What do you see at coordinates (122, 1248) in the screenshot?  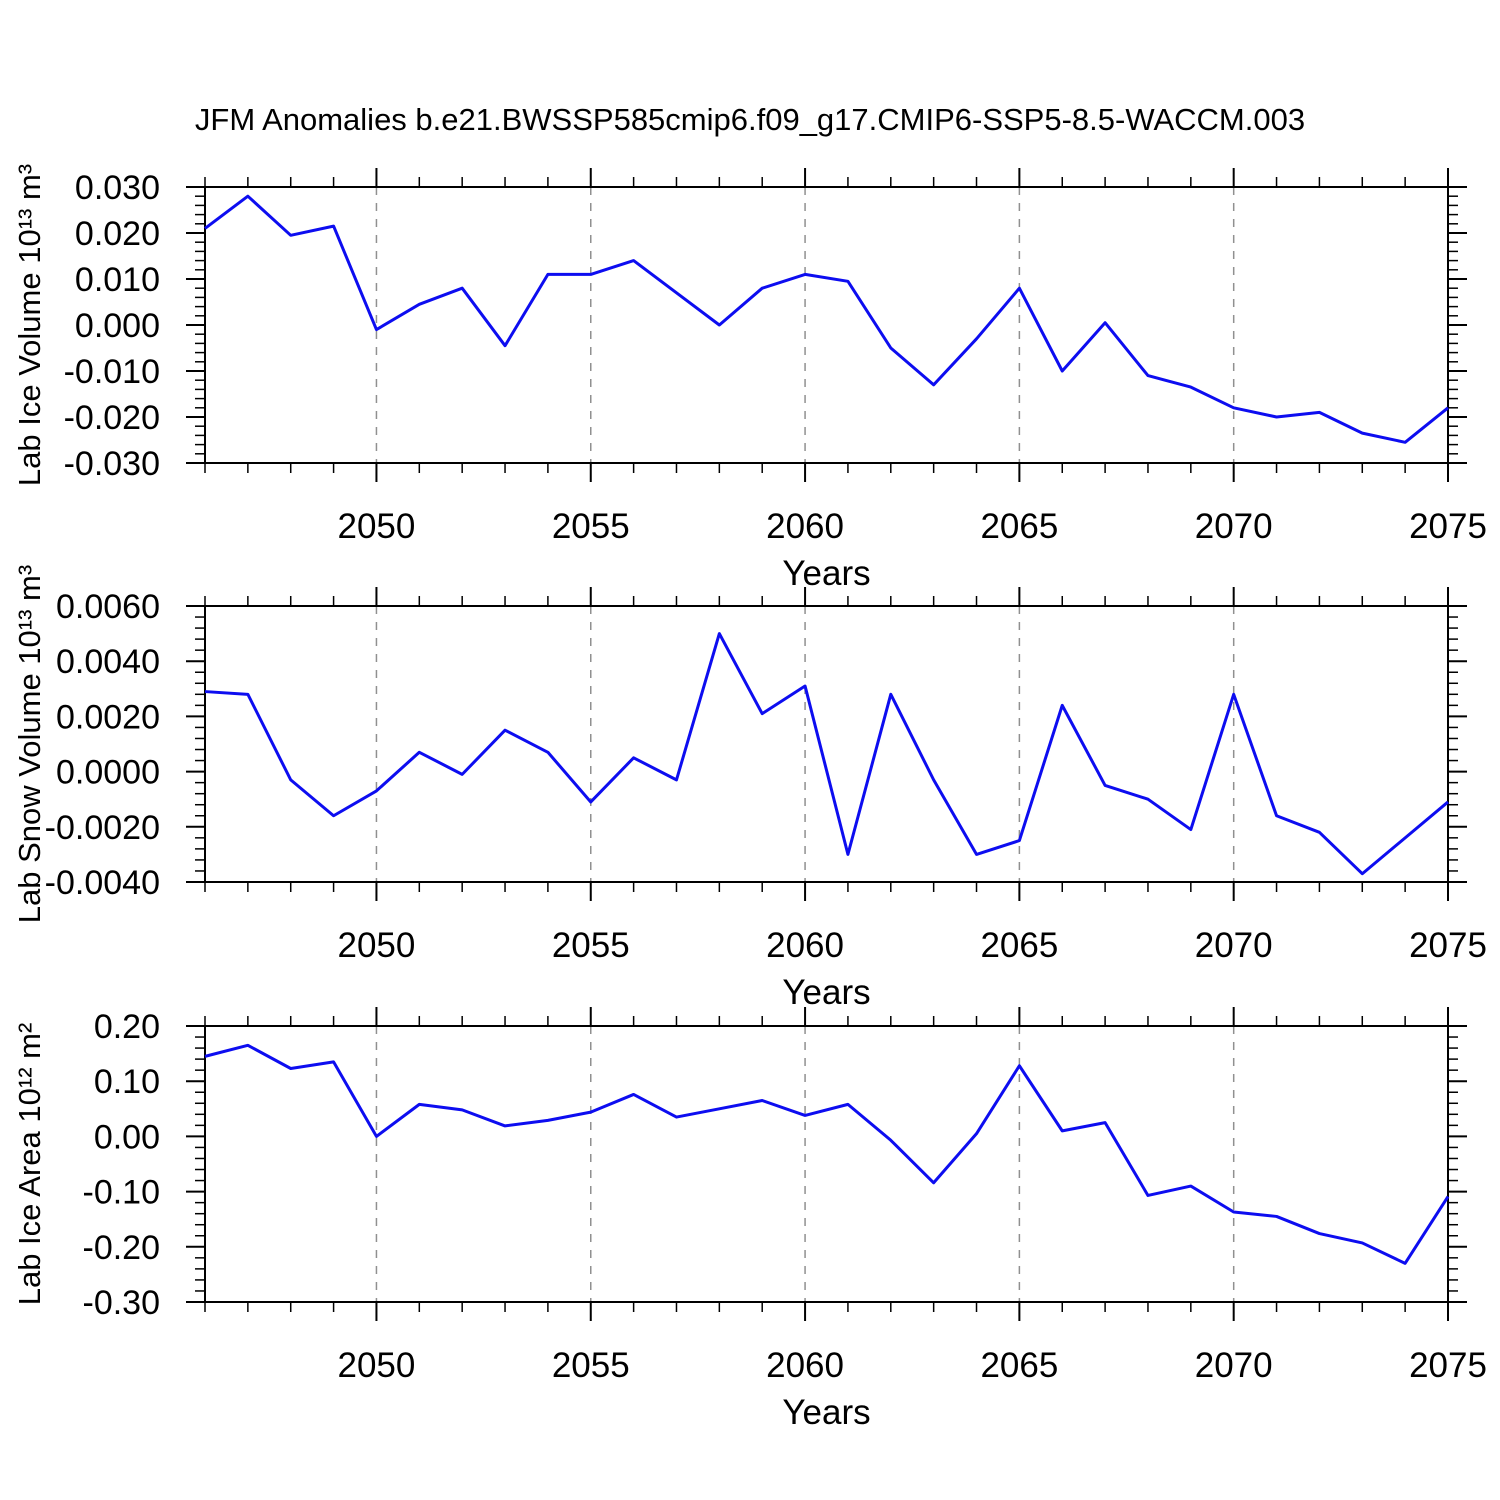 I see `y-tick-label: -0.20` at bounding box center [122, 1248].